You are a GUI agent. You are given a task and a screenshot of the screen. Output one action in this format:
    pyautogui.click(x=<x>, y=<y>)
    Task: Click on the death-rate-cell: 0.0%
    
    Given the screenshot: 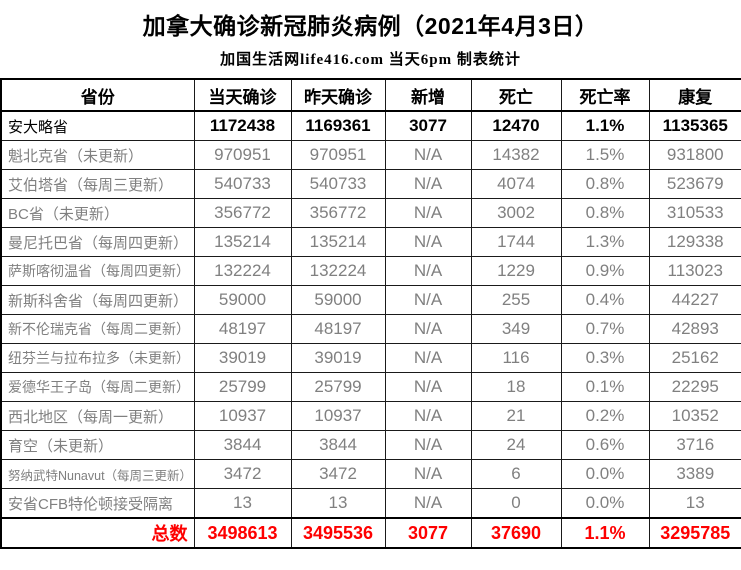 What is the action you would take?
    pyautogui.click(x=605, y=474)
    